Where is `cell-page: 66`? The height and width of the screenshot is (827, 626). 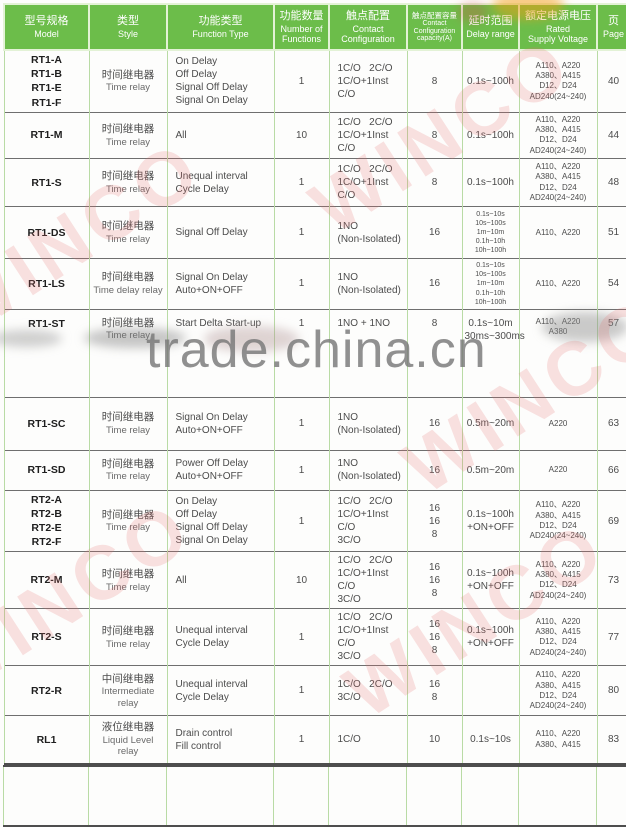 cell-page: 66 is located at coordinates (611, 470).